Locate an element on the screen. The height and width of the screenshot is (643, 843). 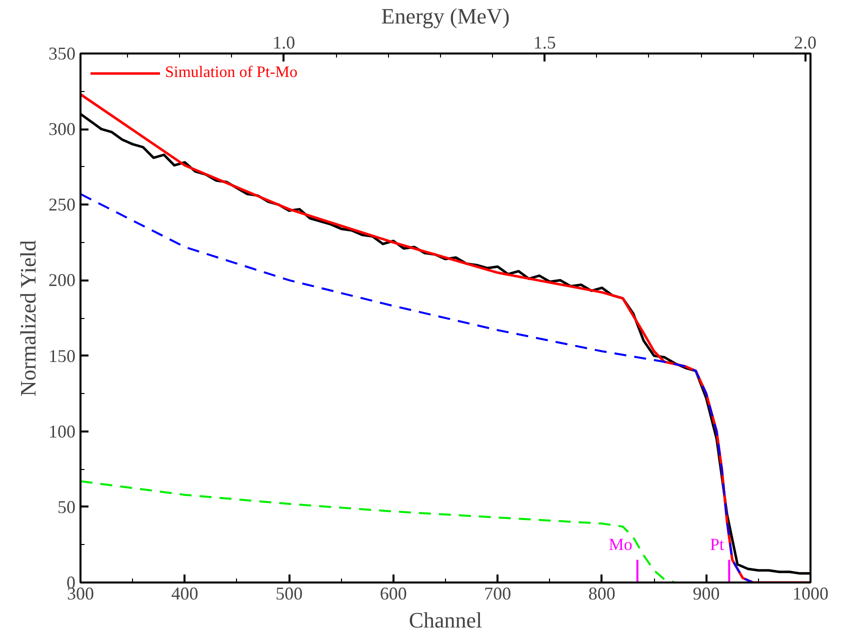
y-axis-title: Normalized Yield is located at coordinates (28, 318).